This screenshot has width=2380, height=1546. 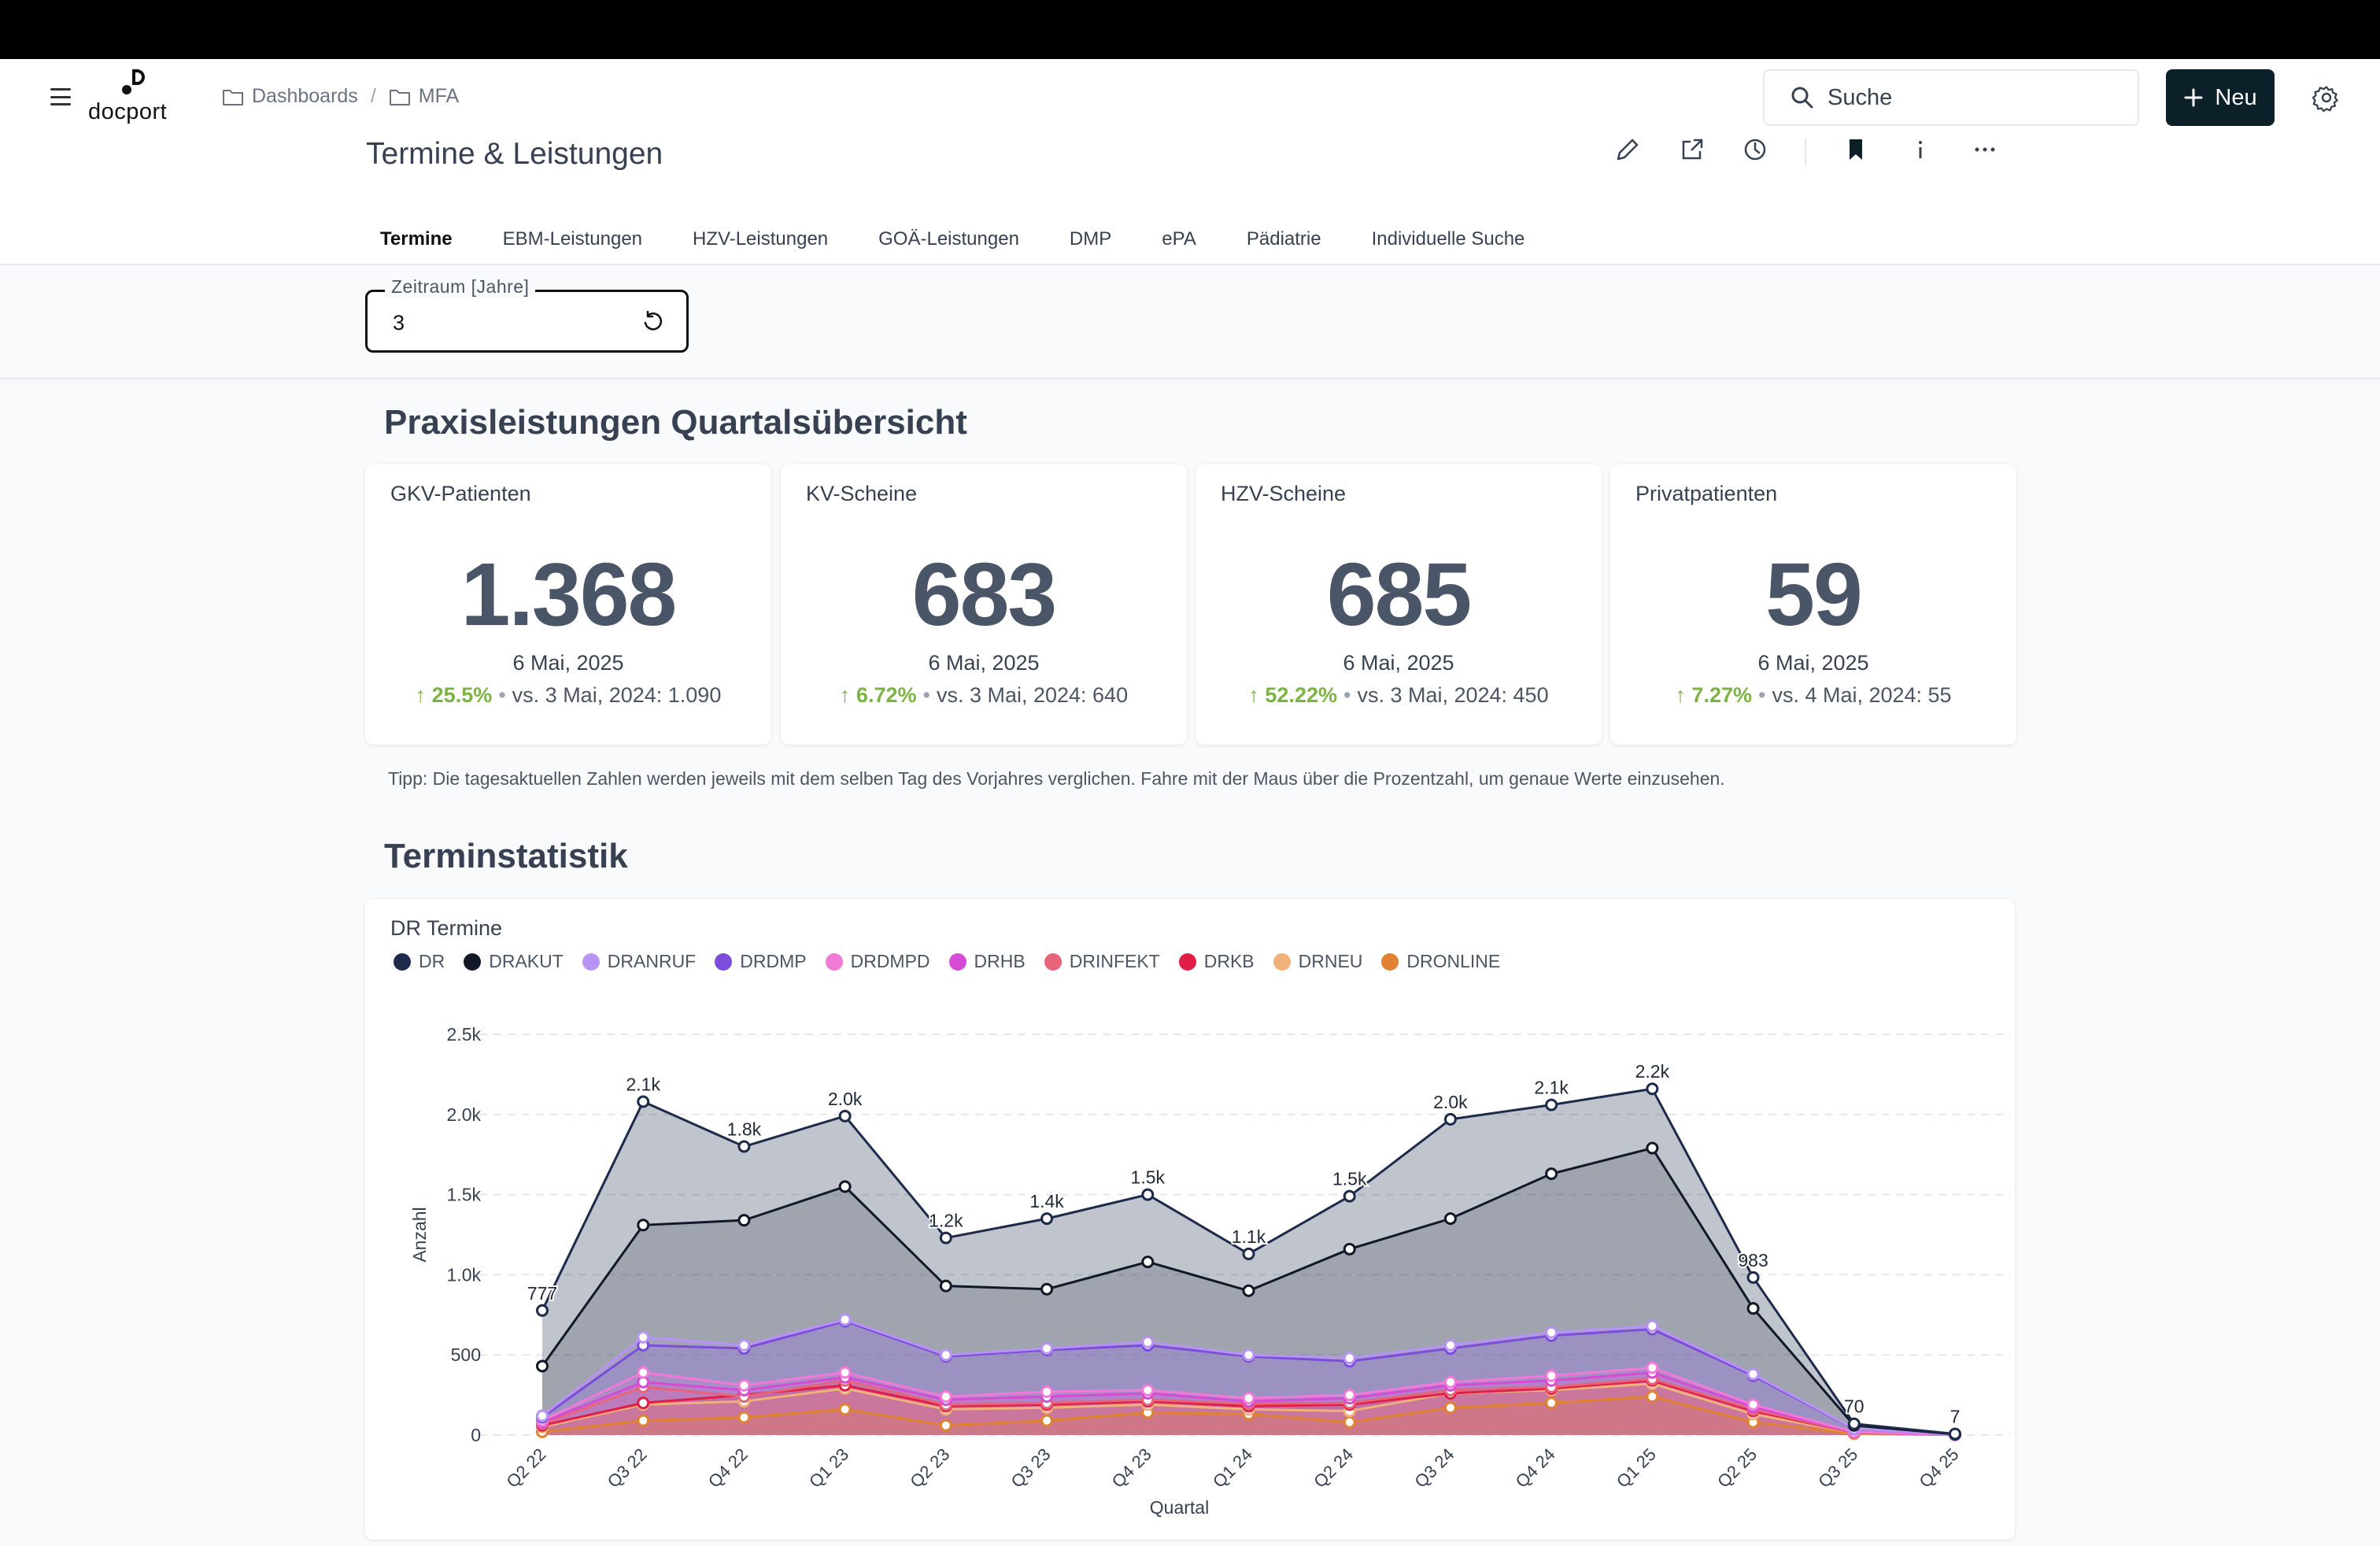 What do you see at coordinates (1737, 1468) in the screenshot?
I see `x-tick-label: Q2 25` at bounding box center [1737, 1468].